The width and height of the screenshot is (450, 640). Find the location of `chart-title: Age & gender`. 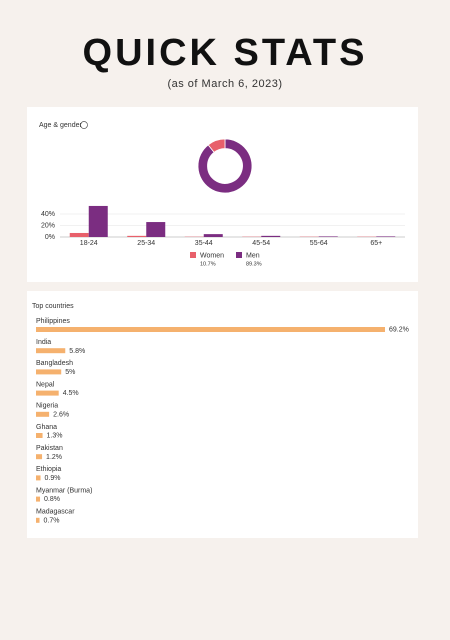

chart-title: Age & gender is located at coordinates (60, 125).